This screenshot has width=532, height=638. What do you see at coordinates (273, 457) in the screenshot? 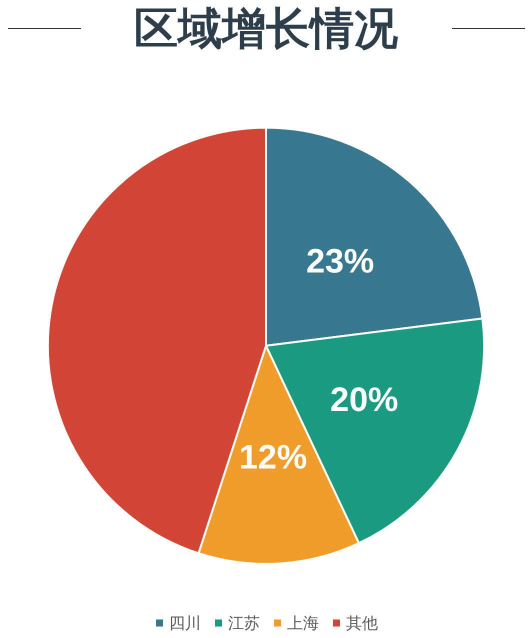
I see `data-label: 12%` at bounding box center [273, 457].